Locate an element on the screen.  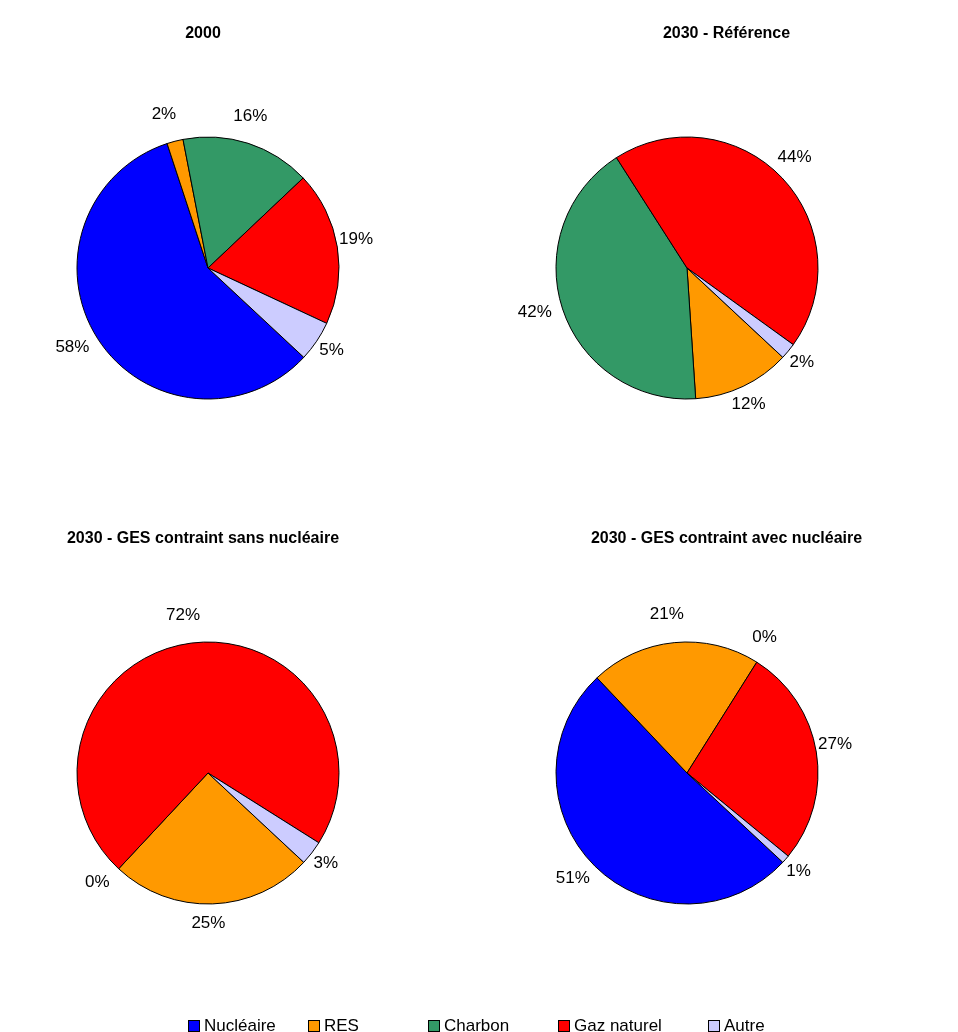
data-label: 42% is located at coordinates (534, 311).